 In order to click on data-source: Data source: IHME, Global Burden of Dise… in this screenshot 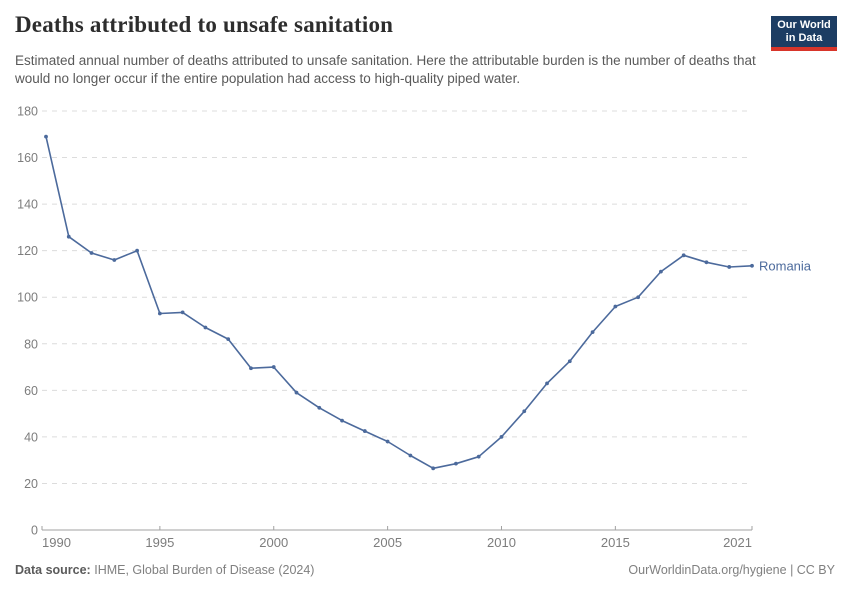, I will do `click(164, 570)`.